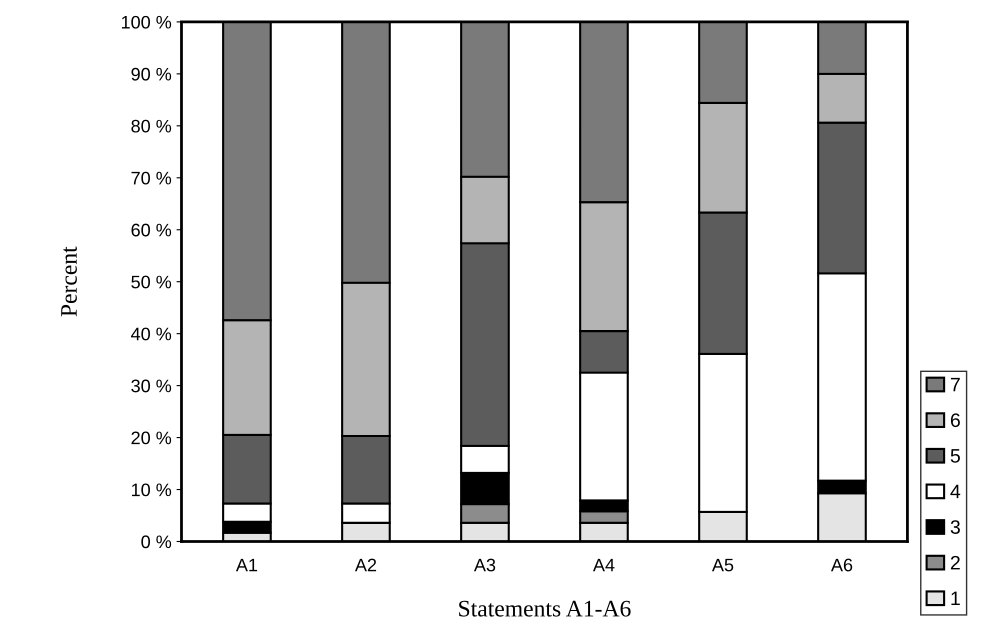 The height and width of the screenshot is (626, 981). What do you see at coordinates (151, 334) in the screenshot?
I see `y-tick-label: 40 %` at bounding box center [151, 334].